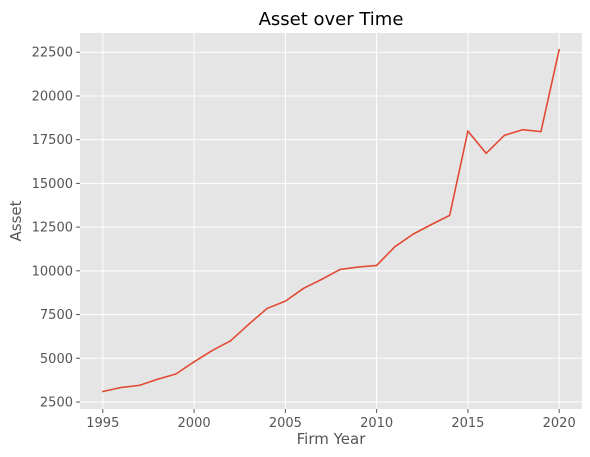 This screenshot has height=457, width=590. What do you see at coordinates (16, 220) in the screenshot?
I see `y-axis-label: Asset` at bounding box center [16, 220].